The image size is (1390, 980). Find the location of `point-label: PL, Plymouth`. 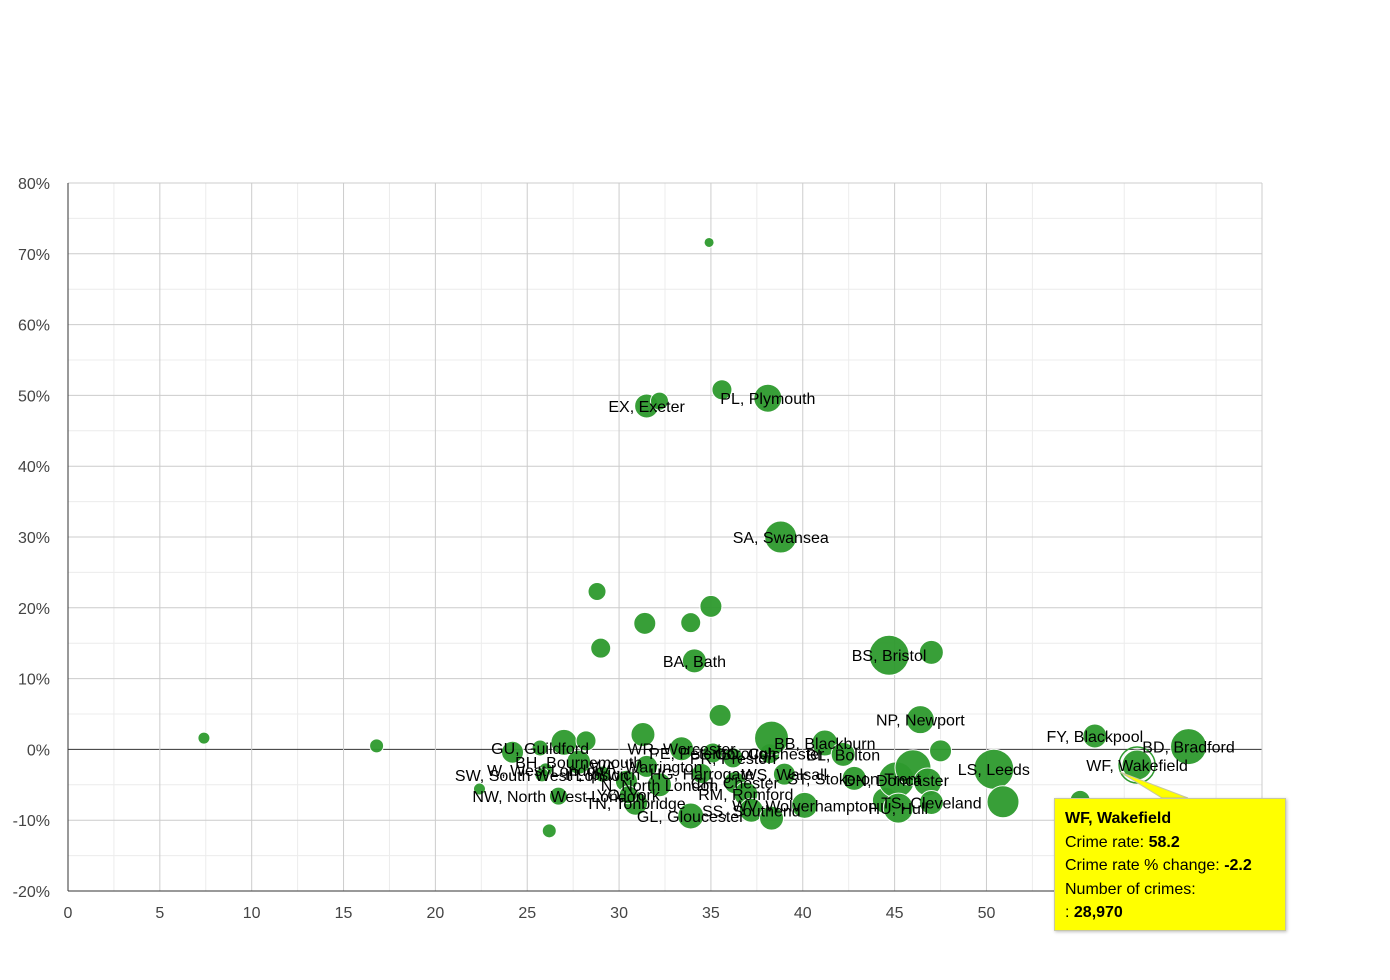

point-label: PL, Plymouth is located at coordinates (767, 399).